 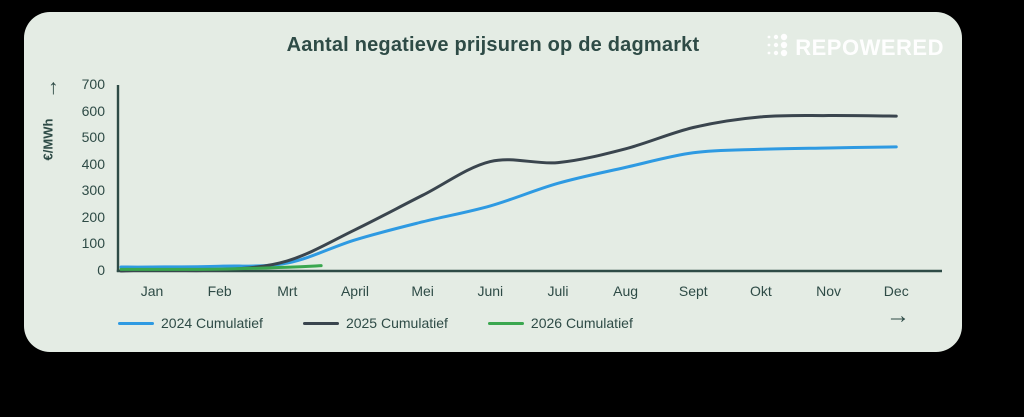 I want to click on logo-text: REPOWERED, so click(x=869, y=47).